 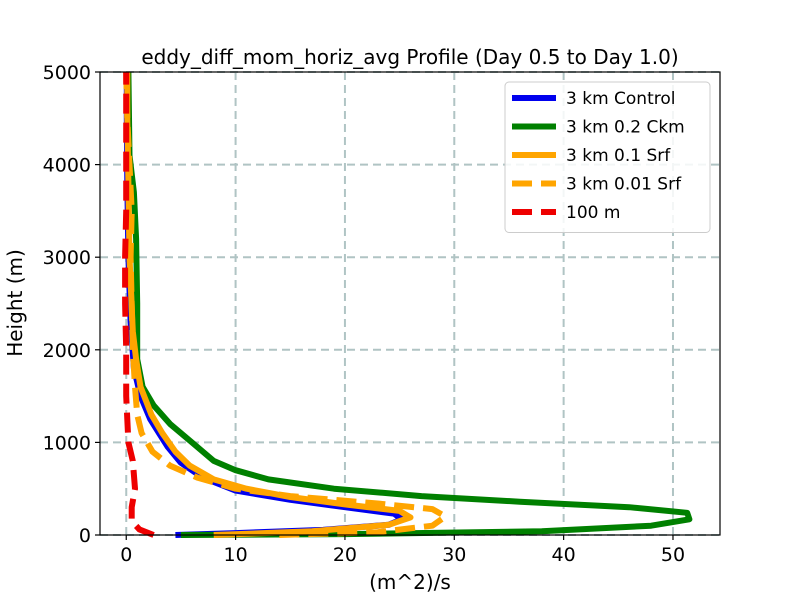 I want to click on legend-label: 3 km 0.01 Srf, so click(x=624, y=185).